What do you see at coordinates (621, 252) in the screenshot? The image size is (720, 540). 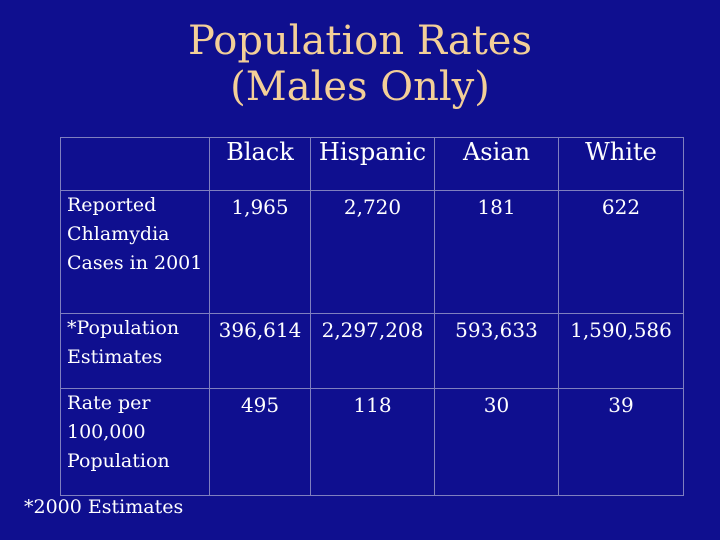 I see `table-cell: 622` at bounding box center [621, 252].